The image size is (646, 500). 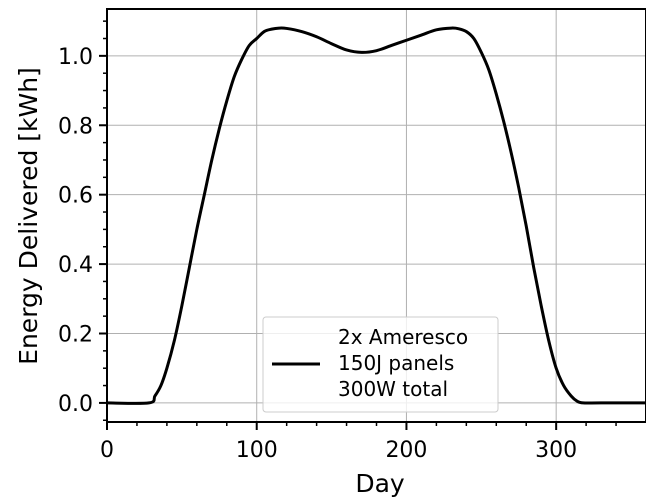 What do you see at coordinates (75, 126) in the screenshot?
I see `y-tick-label: 0.8` at bounding box center [75, 126].